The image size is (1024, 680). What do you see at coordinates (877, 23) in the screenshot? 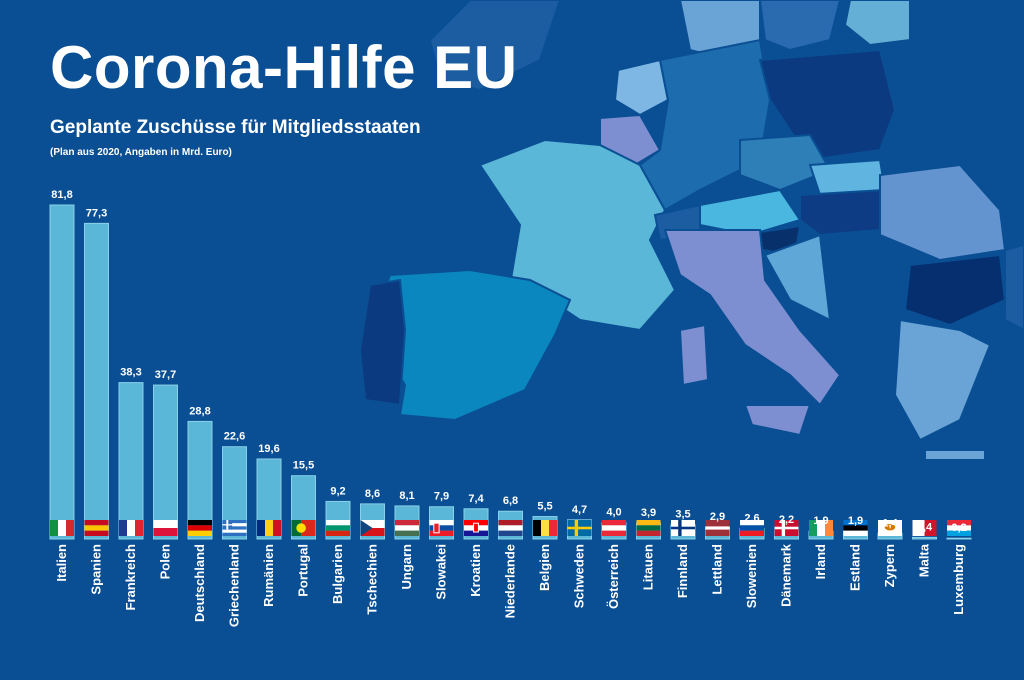
I see `map-region-lithuania` at bounding box center [877, 23].